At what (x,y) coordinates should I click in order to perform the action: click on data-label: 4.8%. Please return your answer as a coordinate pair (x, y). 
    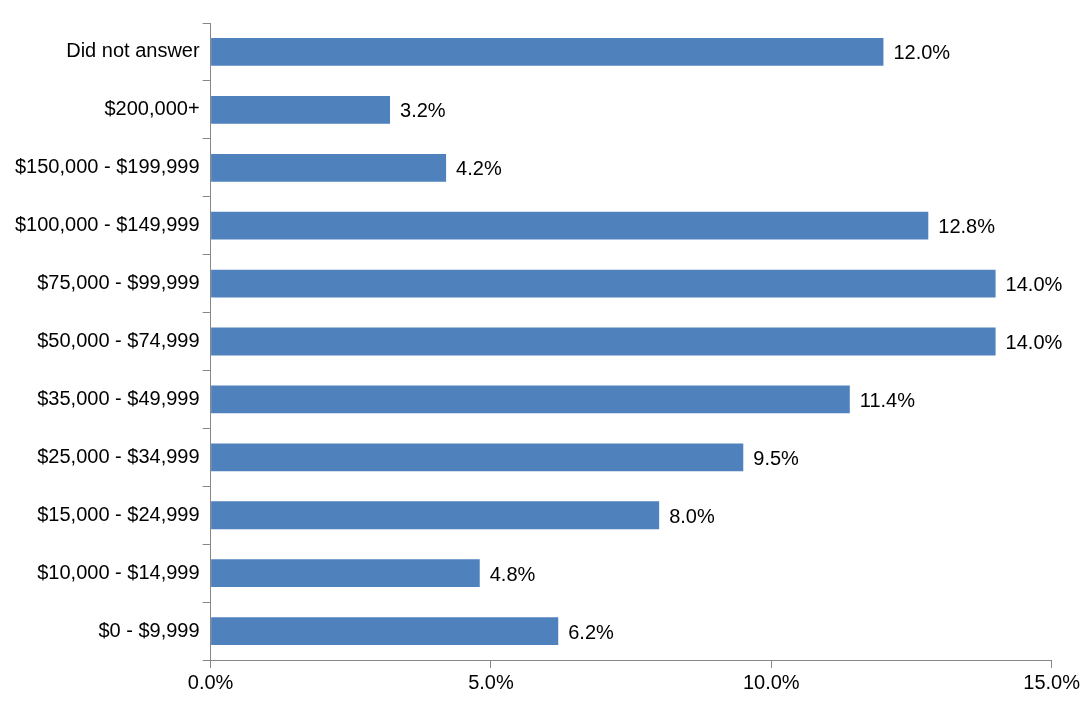
    Looking at the image, I should click on (512, 573).